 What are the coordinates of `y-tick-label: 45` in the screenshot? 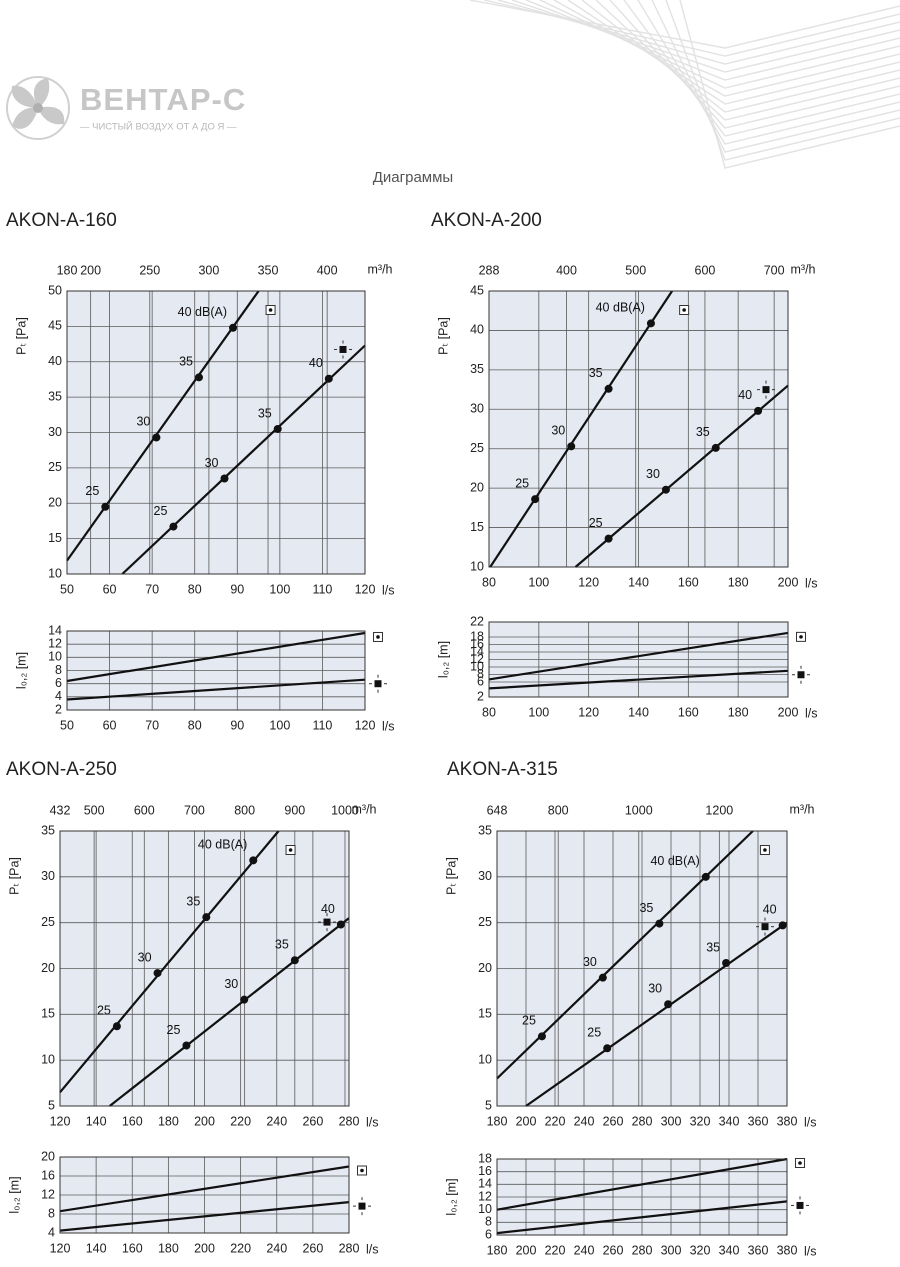 It's located at (477, 290).